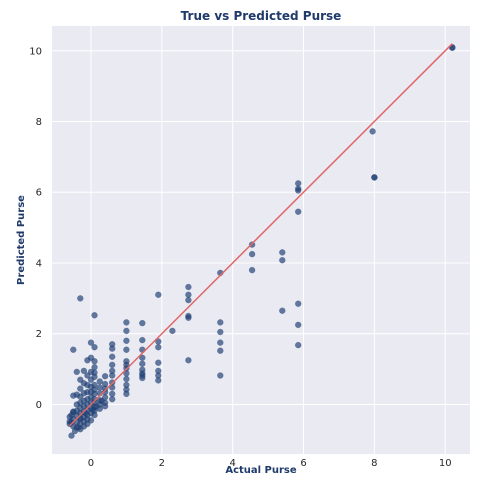 The image size is (491, 483). Describe the element at coordinates (303, 463) in the screenshot. I see `x-tick-label: 6` at that location.